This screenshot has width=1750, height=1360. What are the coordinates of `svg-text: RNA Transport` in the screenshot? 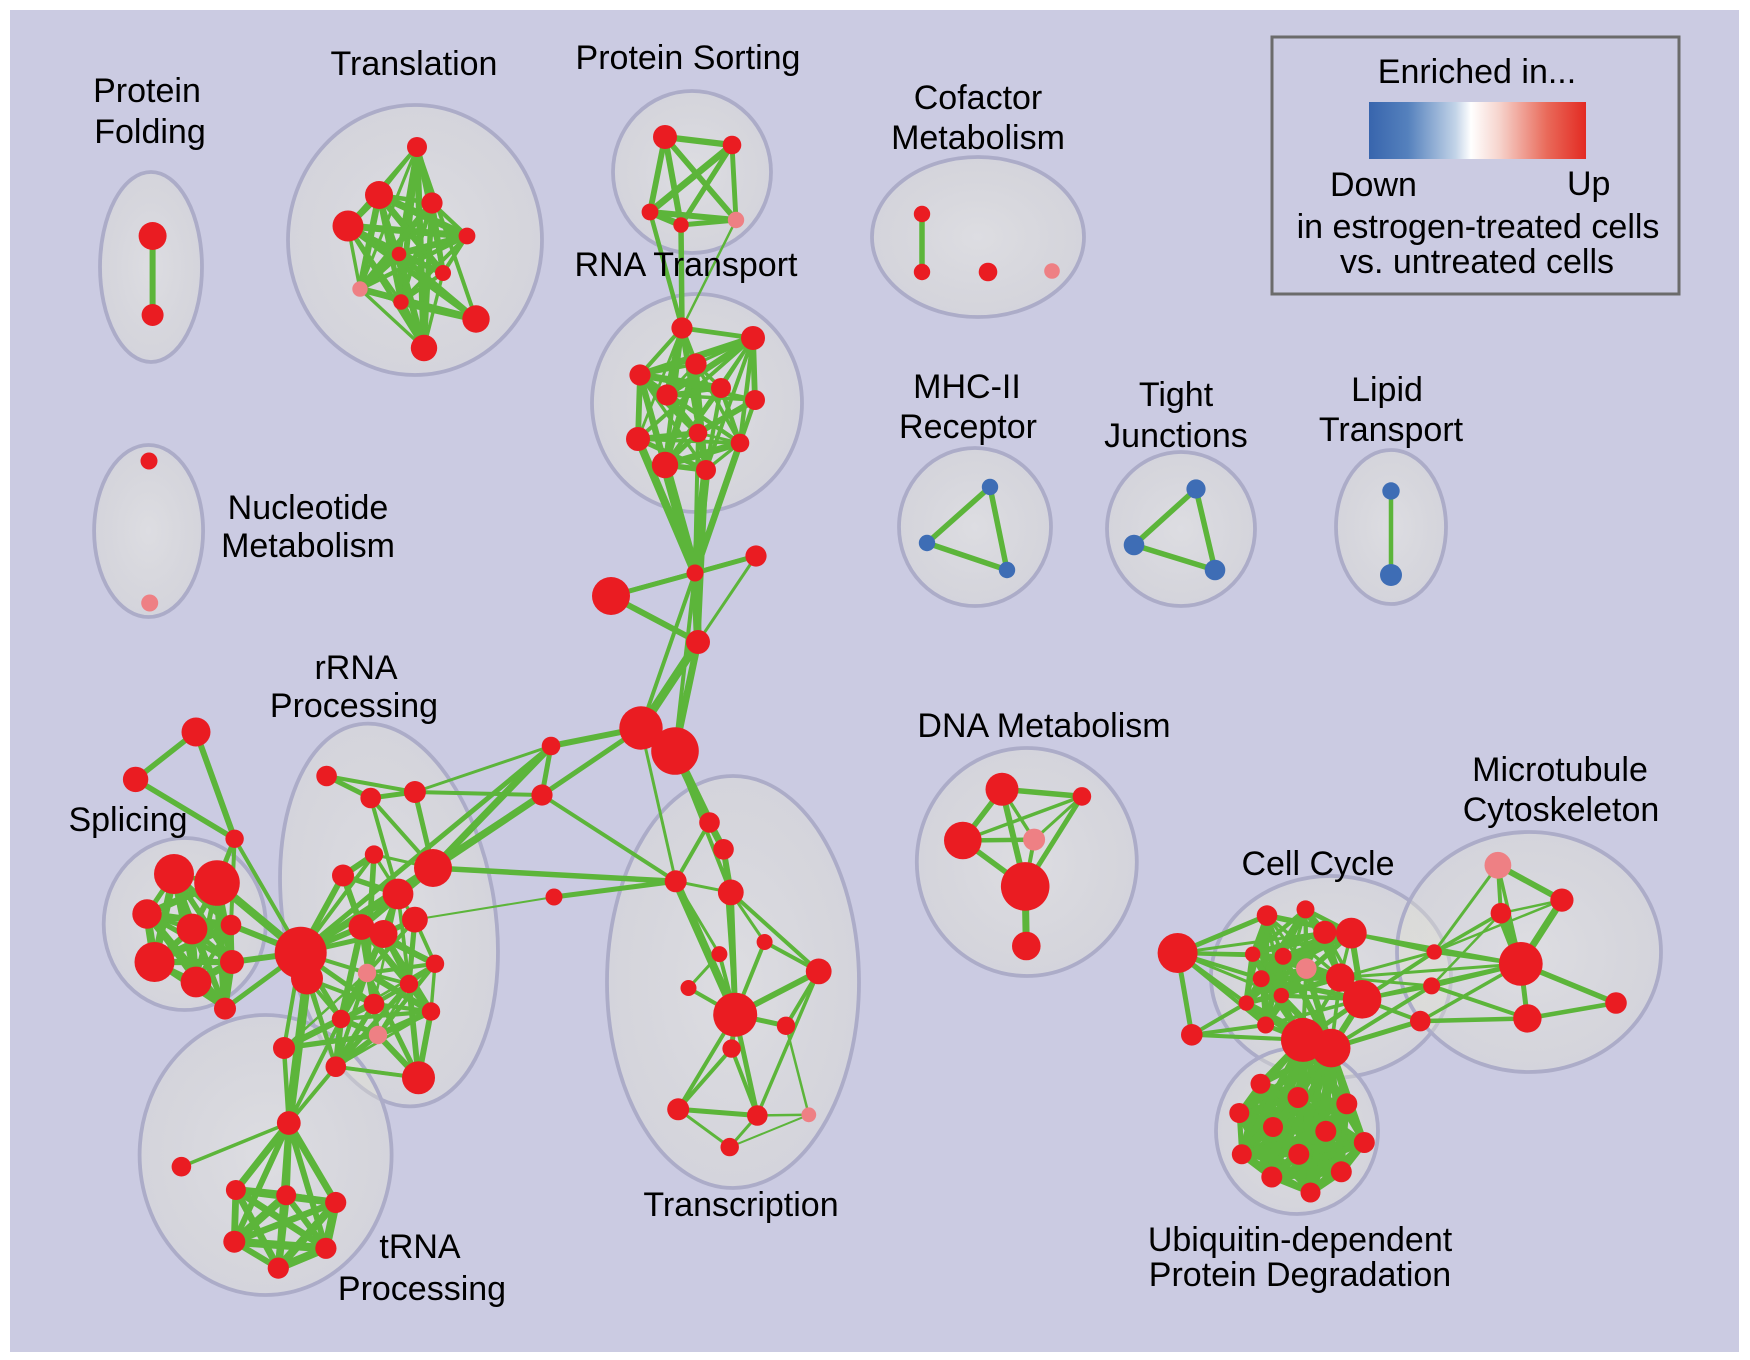 It's located at (687, 265).